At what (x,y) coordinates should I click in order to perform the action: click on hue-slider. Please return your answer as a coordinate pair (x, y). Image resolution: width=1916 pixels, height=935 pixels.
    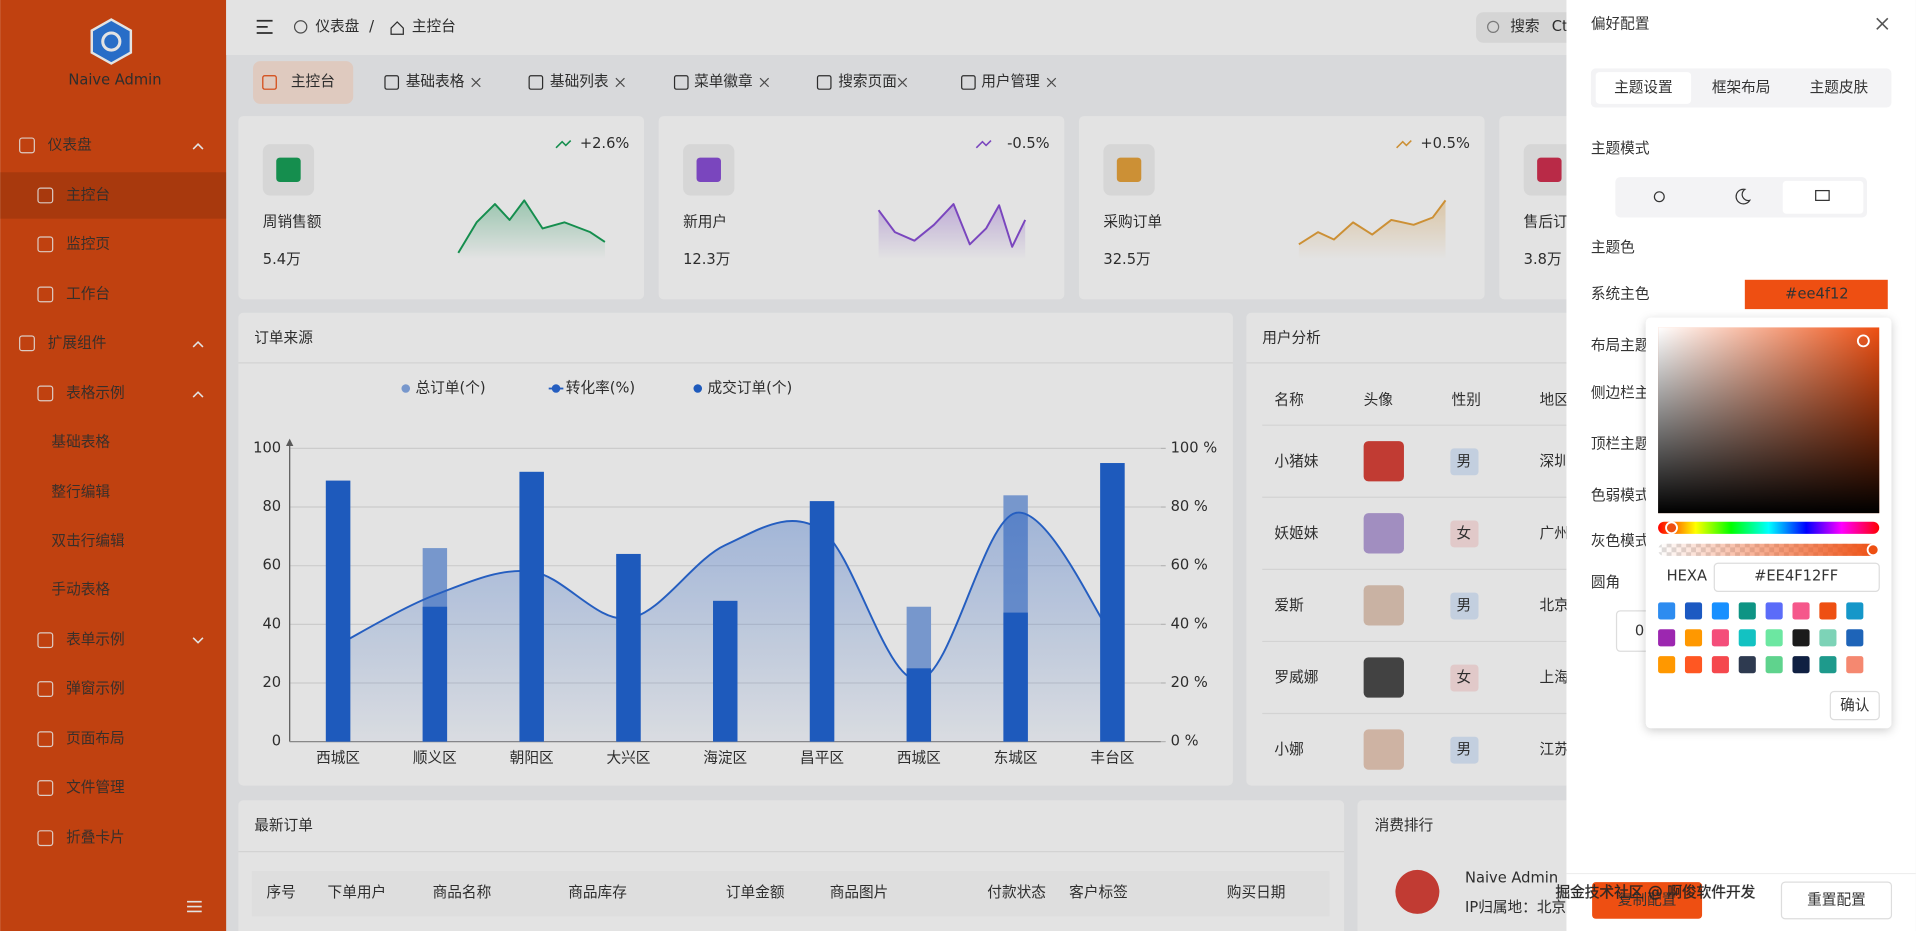
    Looking at the image, I should click on (1769, 527).